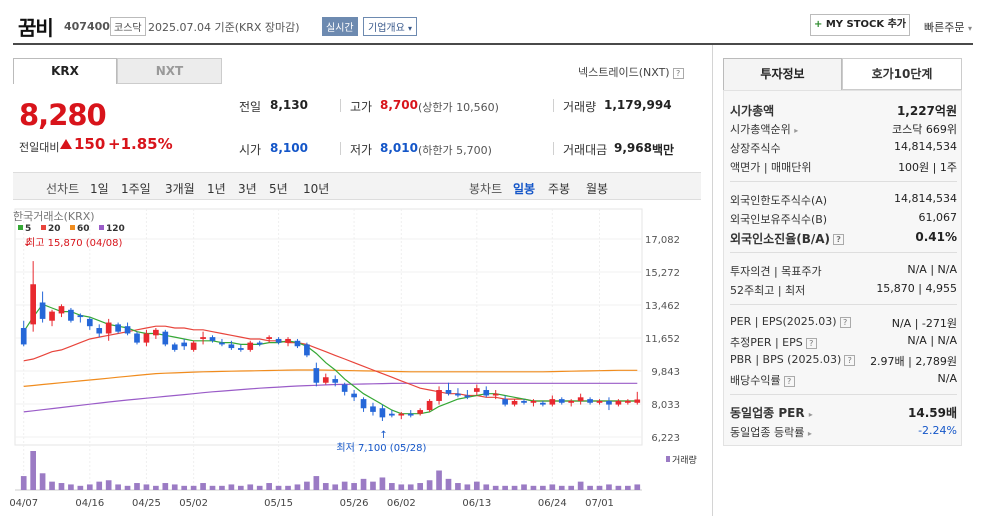 Image resolution: width=982 pixels, height=516 pixels. I want to click on per-row: PER | EPS(2025.03)? N/A | -271원, so click(843, 323).